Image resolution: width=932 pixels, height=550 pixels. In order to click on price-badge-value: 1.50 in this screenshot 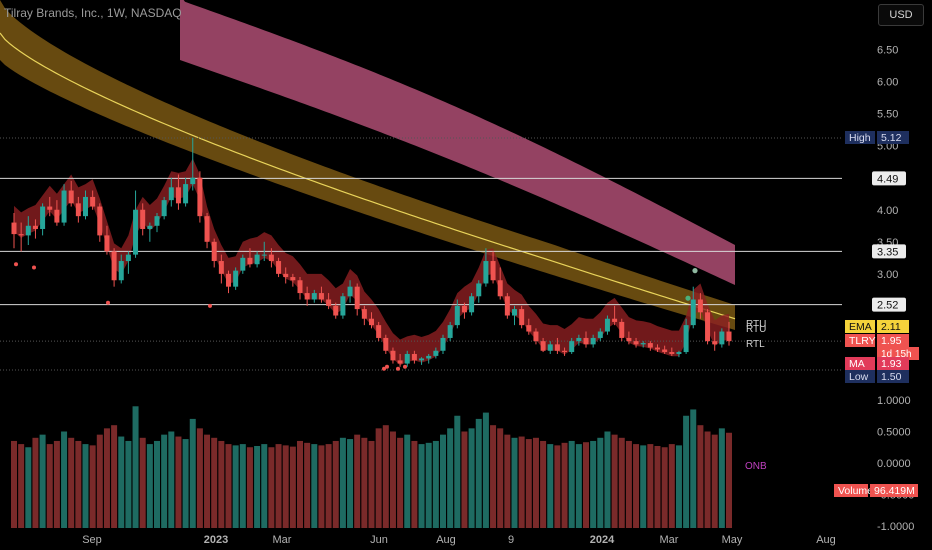, I will do `click(891, 377)`.